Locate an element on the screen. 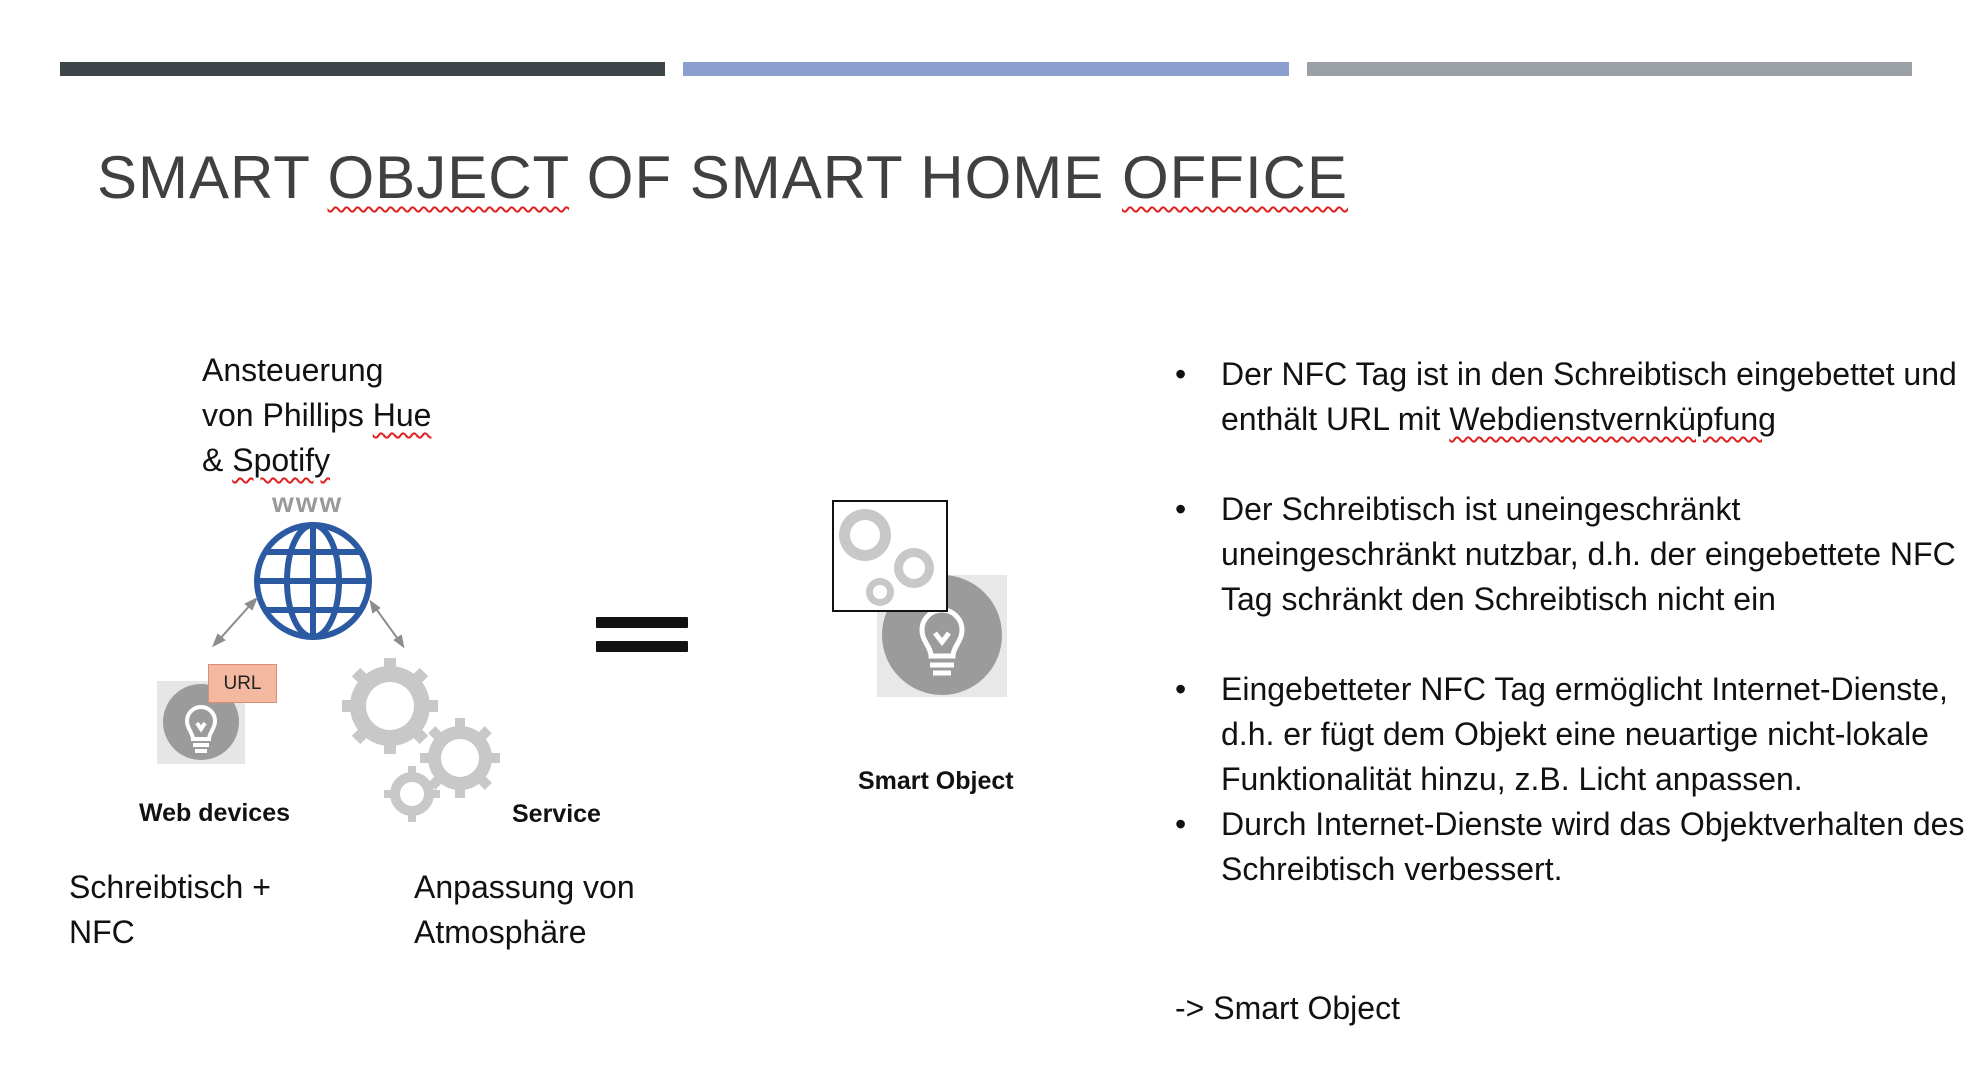  equals-sign is located at coordinates (642, 641).